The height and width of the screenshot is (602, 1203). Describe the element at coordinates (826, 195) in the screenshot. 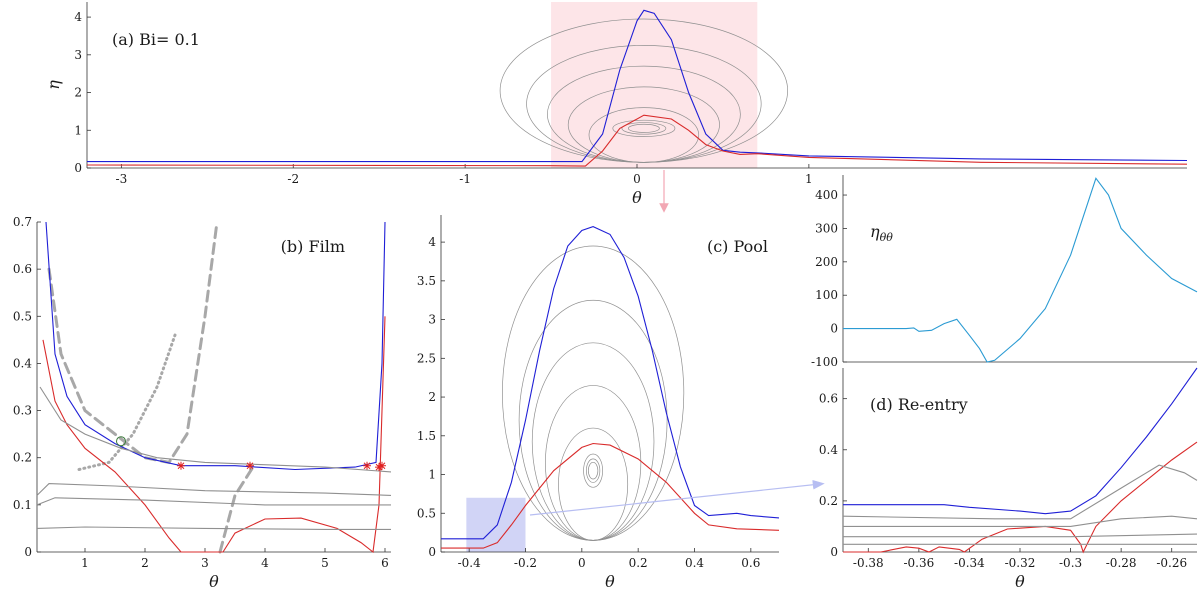

I see `y-tick-label: 400` at that location.